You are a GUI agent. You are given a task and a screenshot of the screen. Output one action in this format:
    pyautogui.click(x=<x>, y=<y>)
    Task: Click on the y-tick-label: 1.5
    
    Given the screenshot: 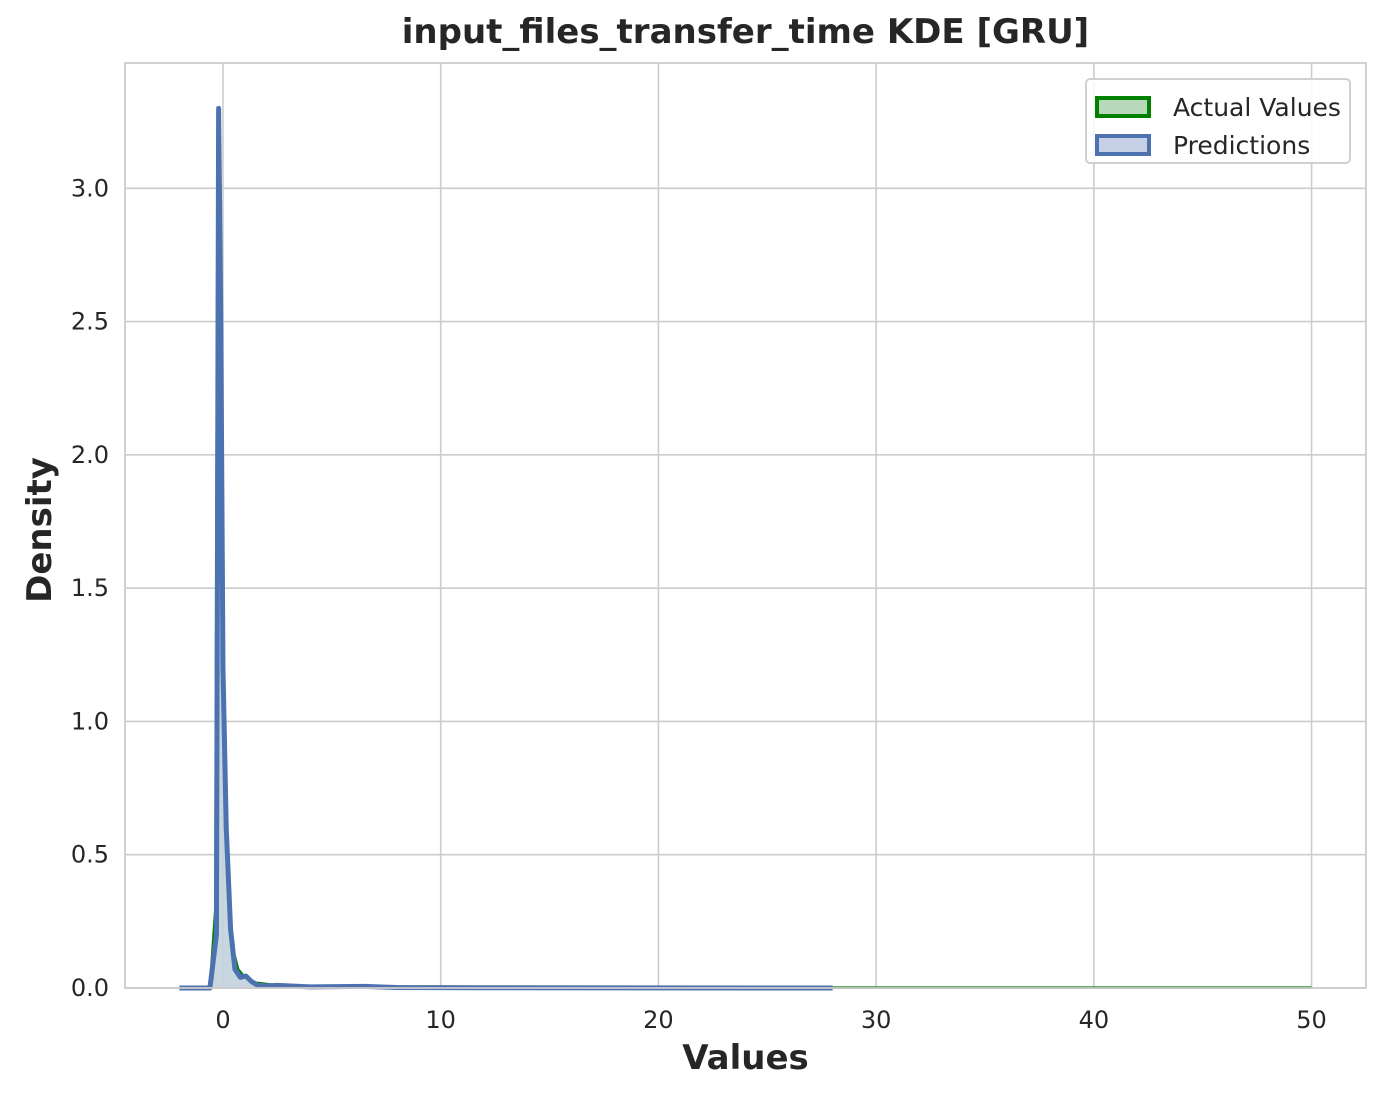 What is the action you would take?
    pyautogui.click(x=90, y=588)
    